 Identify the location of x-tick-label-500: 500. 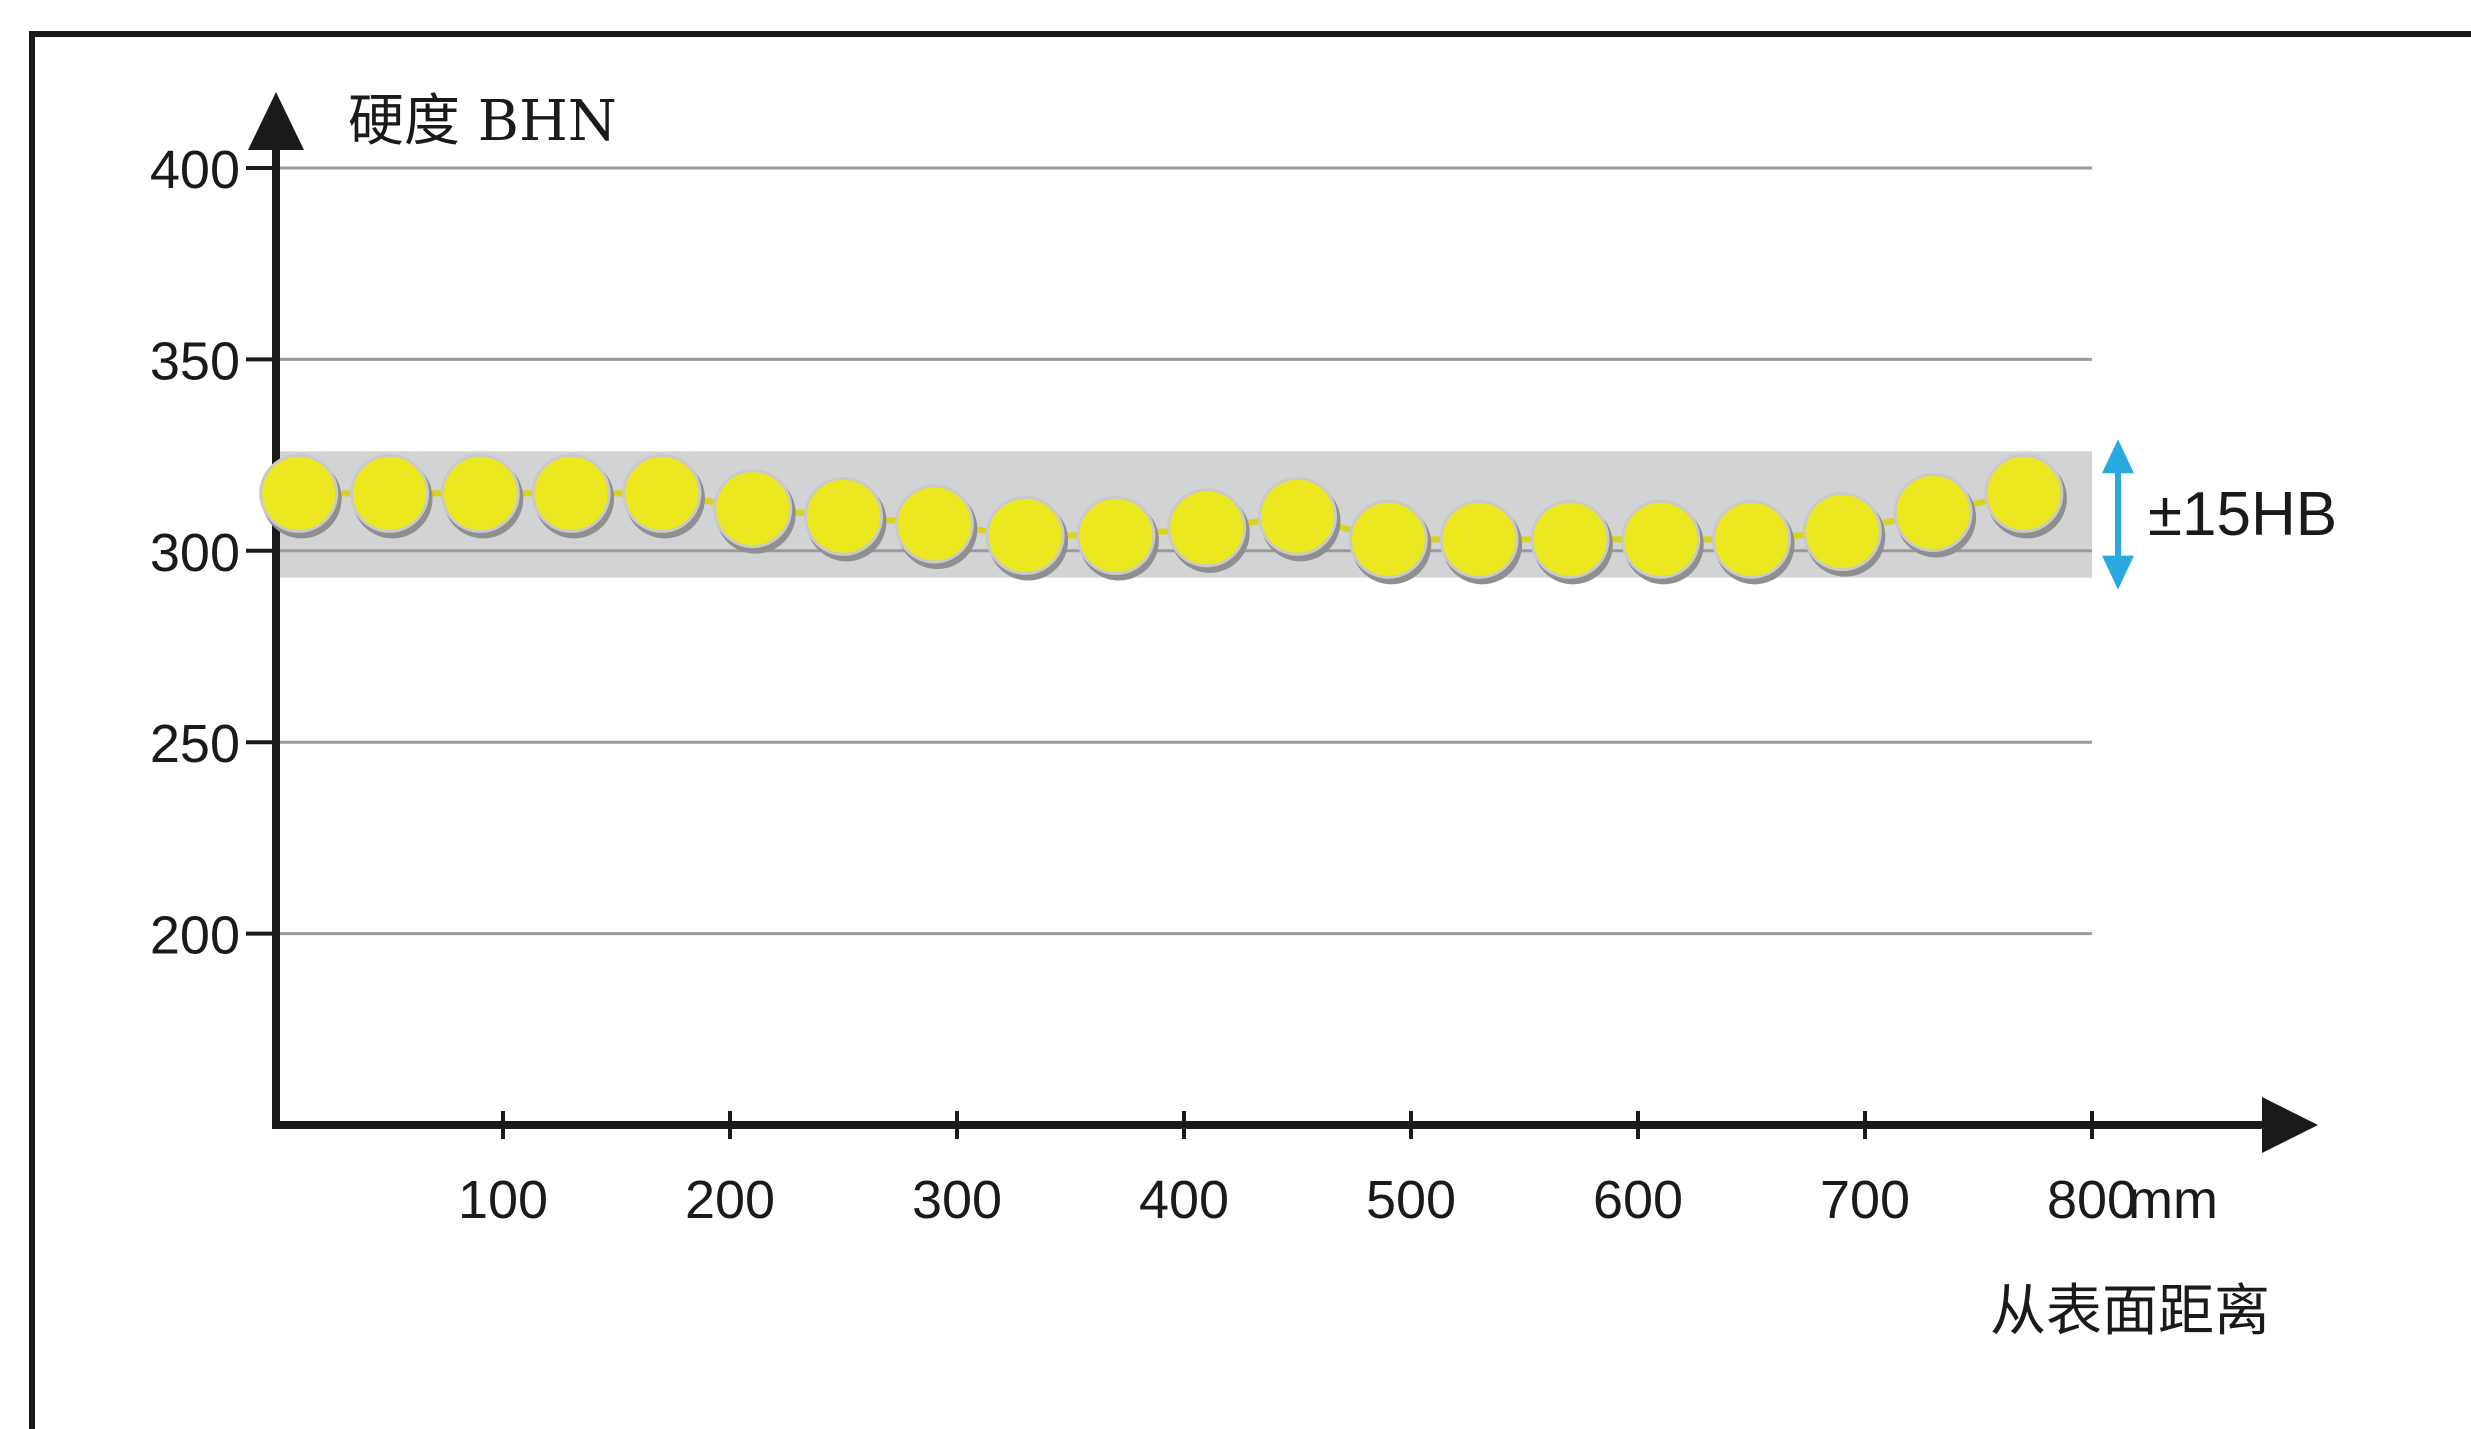
(1411, 1200).